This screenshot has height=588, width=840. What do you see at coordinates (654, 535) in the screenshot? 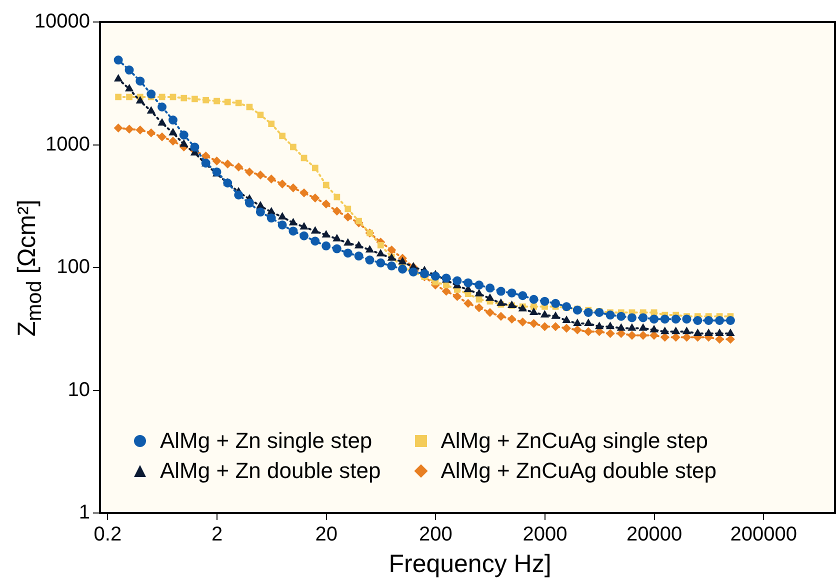
I see `x-tick-label: 20000` at bounding box center [654, 535].